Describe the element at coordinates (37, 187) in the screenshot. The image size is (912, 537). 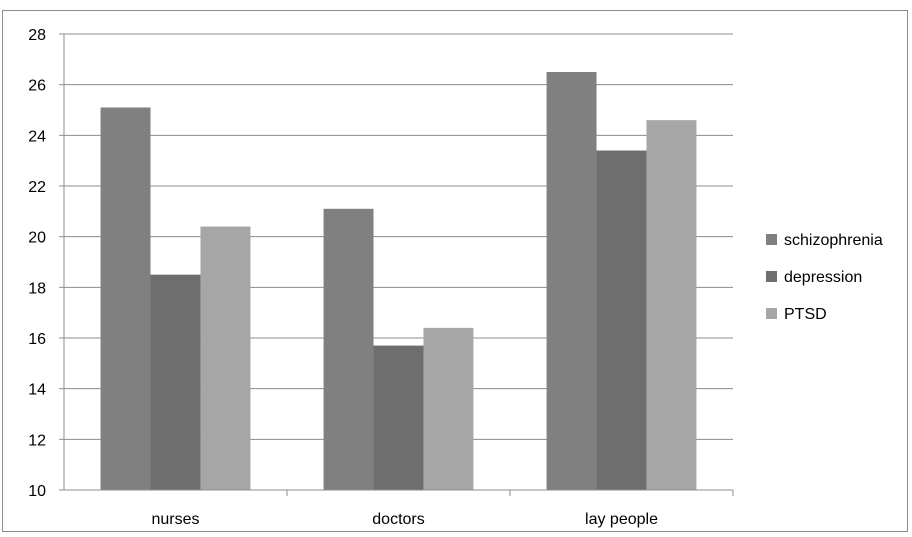
I see `y-tick-label: 22` at that location.